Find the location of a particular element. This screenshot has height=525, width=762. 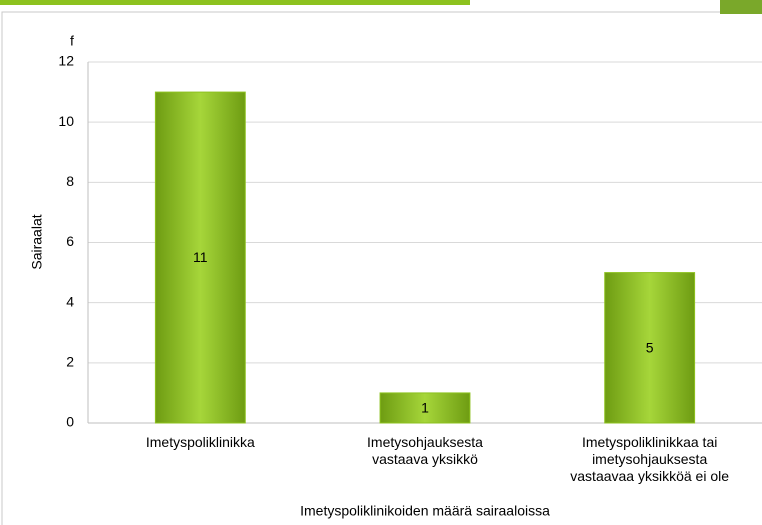

y-axis-label: Sairaalat is located at coordinates (37, 241).